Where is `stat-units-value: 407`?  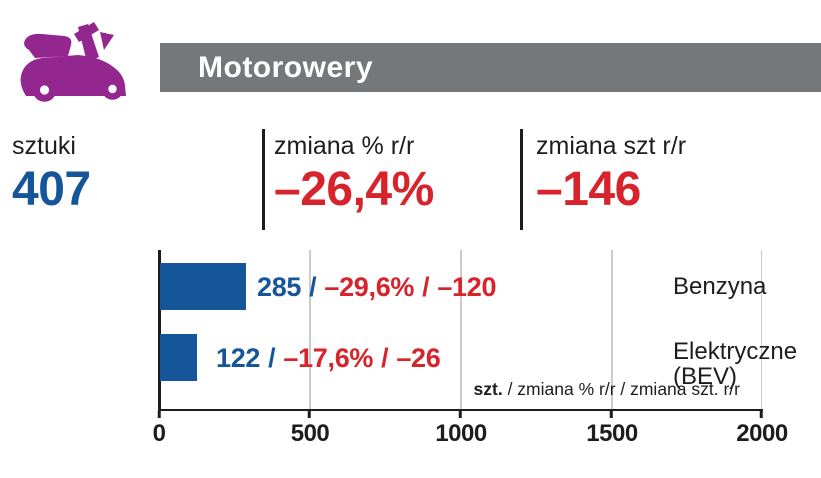 stat-units-value: 407 is located at coordinates (51, 189).